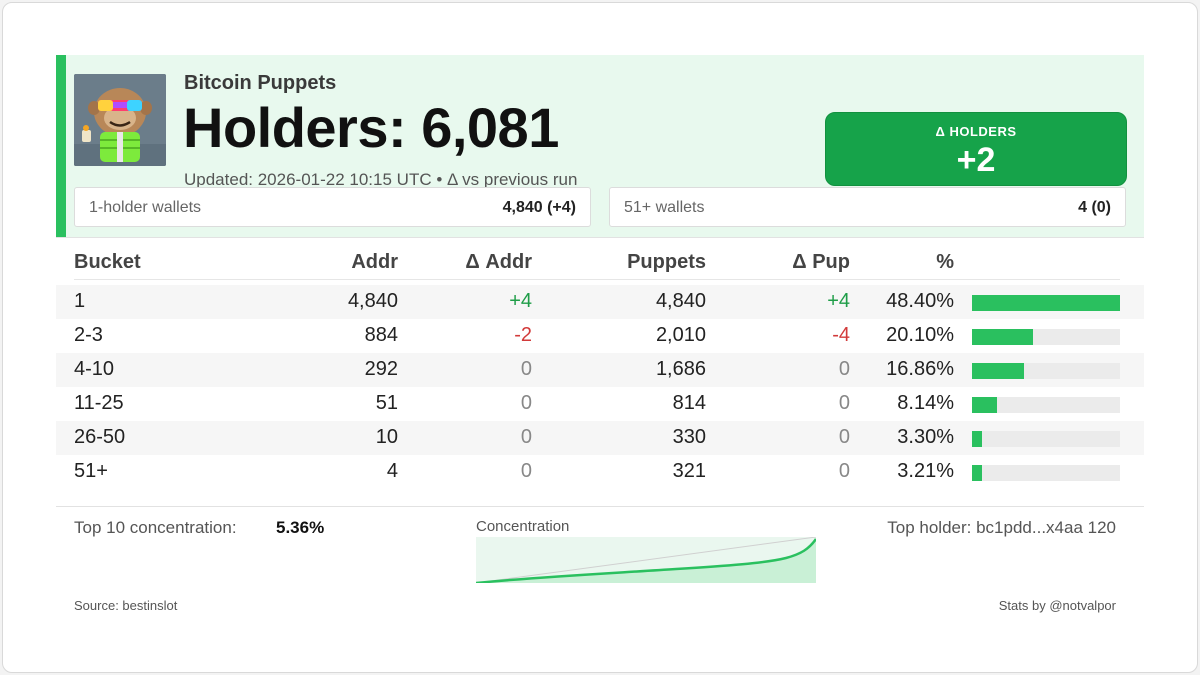  Describe the element at coordinates (1057, 605) in the screenshot. I see `credit-note: Stats by @notvalpor` at that location.